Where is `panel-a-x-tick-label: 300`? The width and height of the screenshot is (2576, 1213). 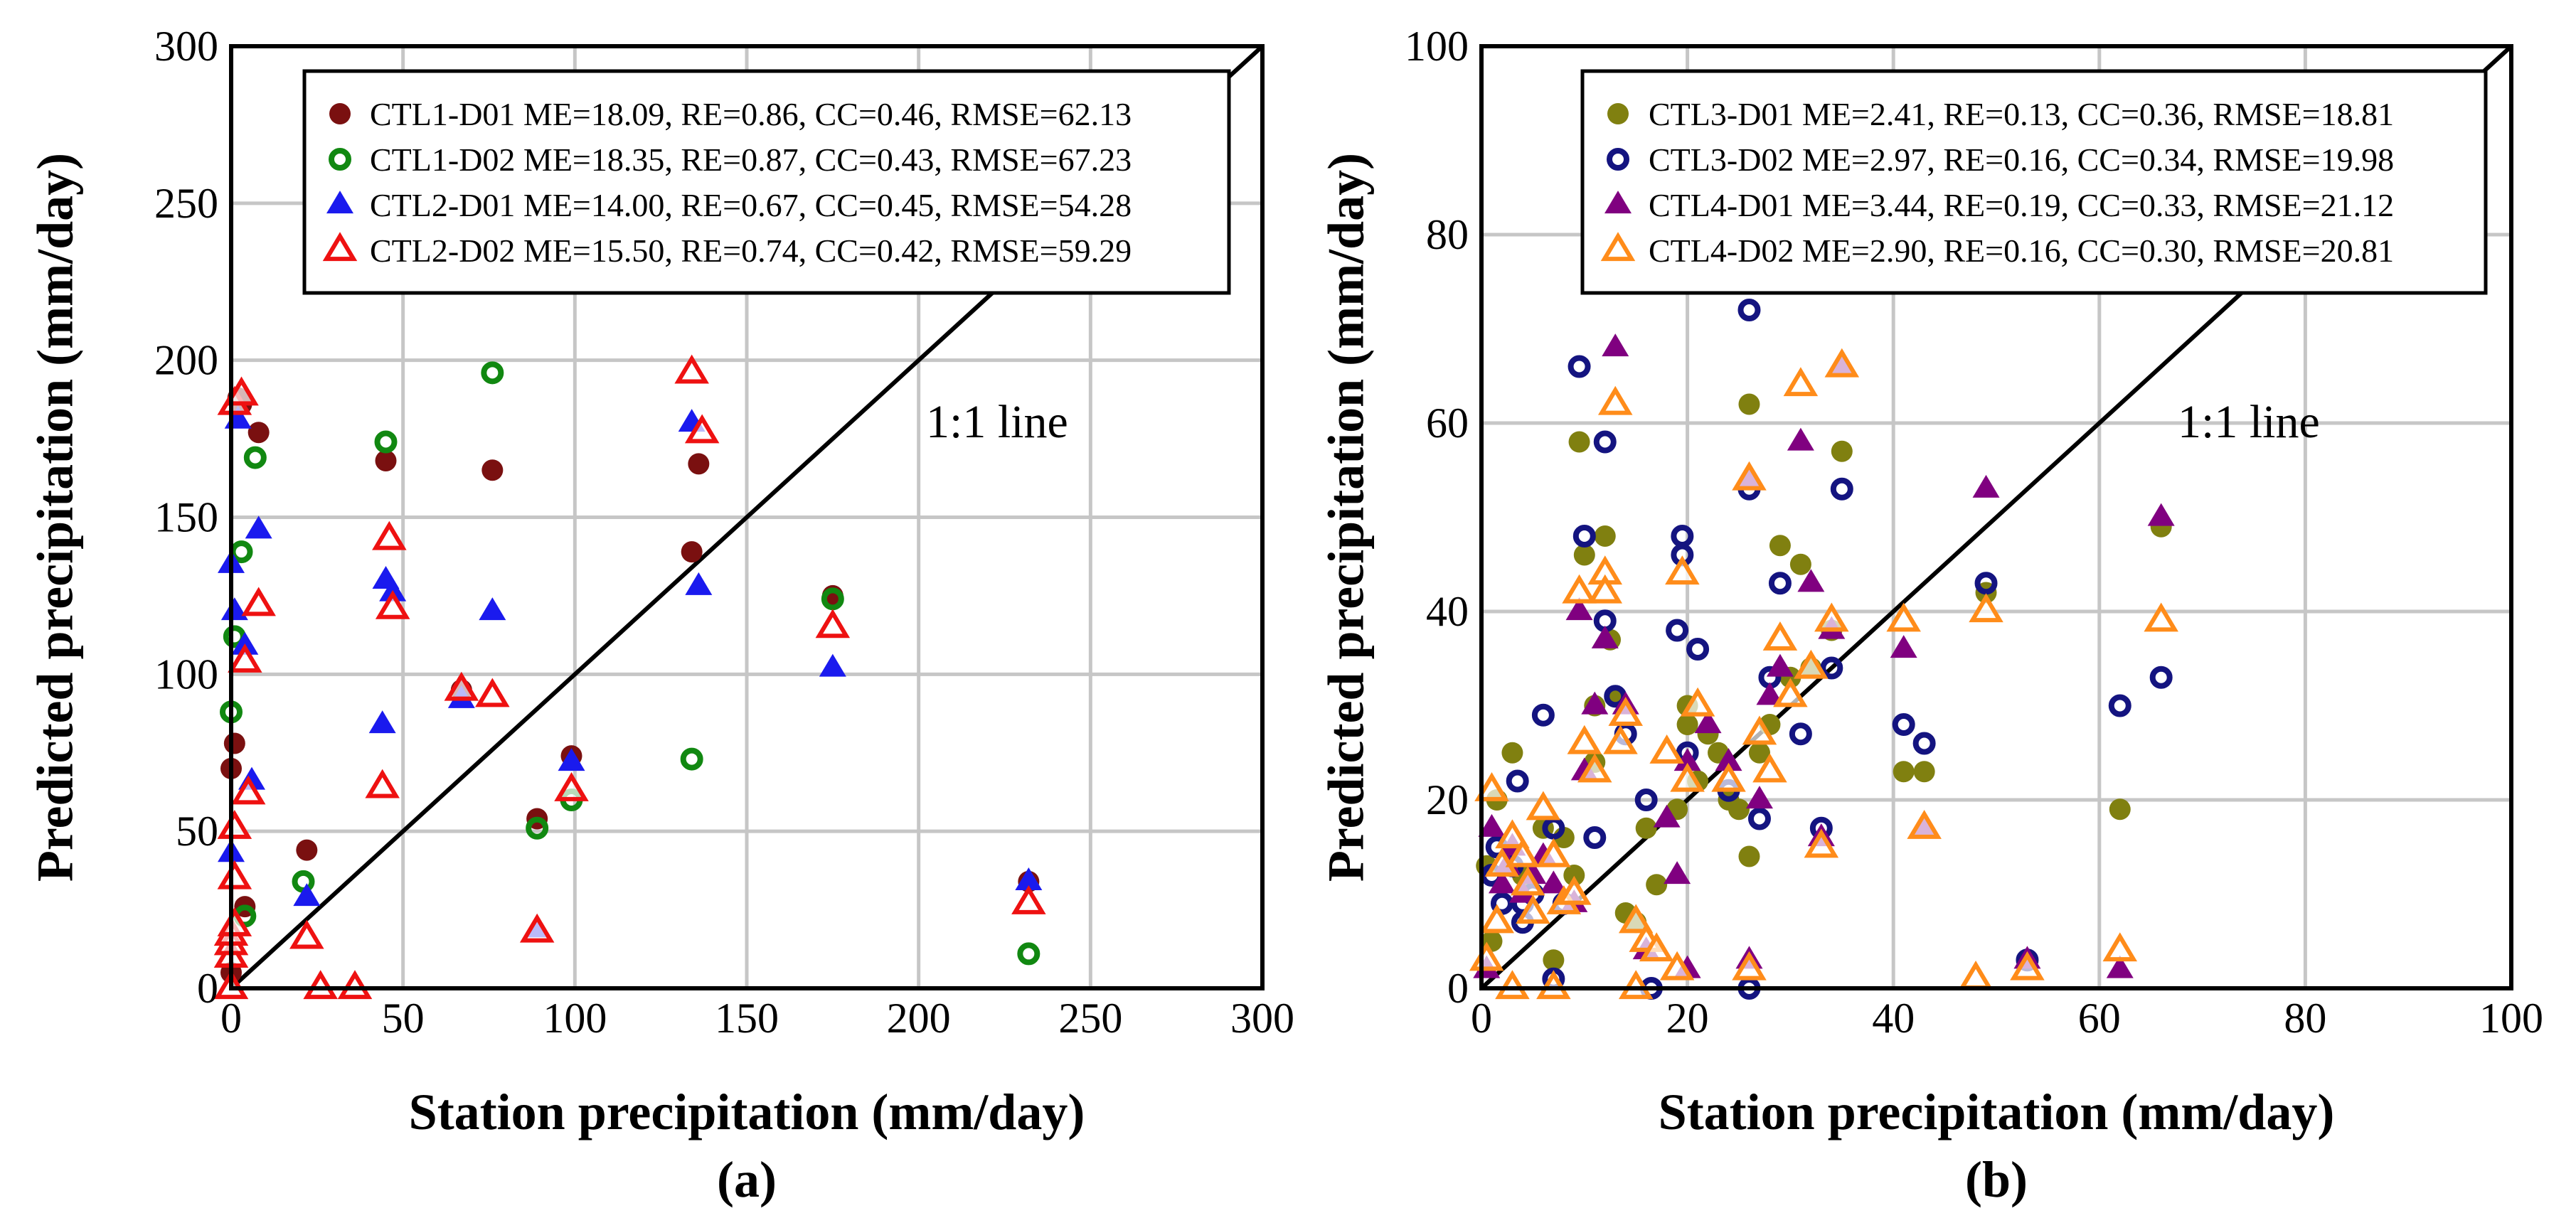 panel-a-x-tick-label: 300 is located at coordinates (1262, 1018).